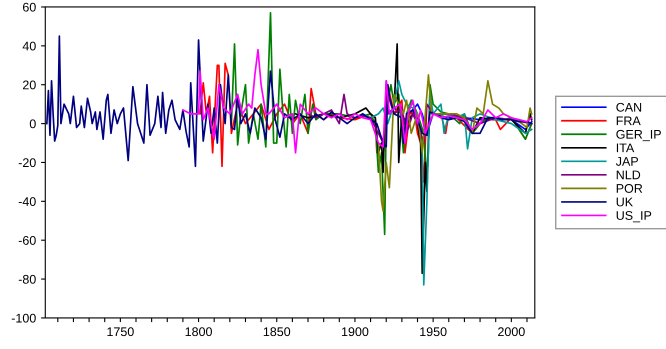 This screenshot has width=666, height=349. What do you see at coordinates (120, 331) in the screenshot?
I see `x-tick-label: 1750` at bounding box center [120, 331].